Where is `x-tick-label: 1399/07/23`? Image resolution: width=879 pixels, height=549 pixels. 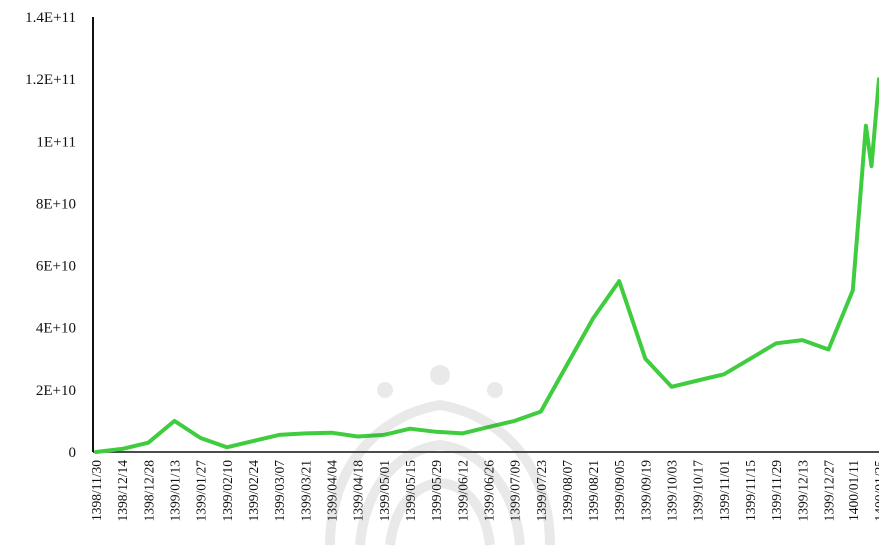 x-tick-label: 1399/07/23 is located at coordinates (541, 491).